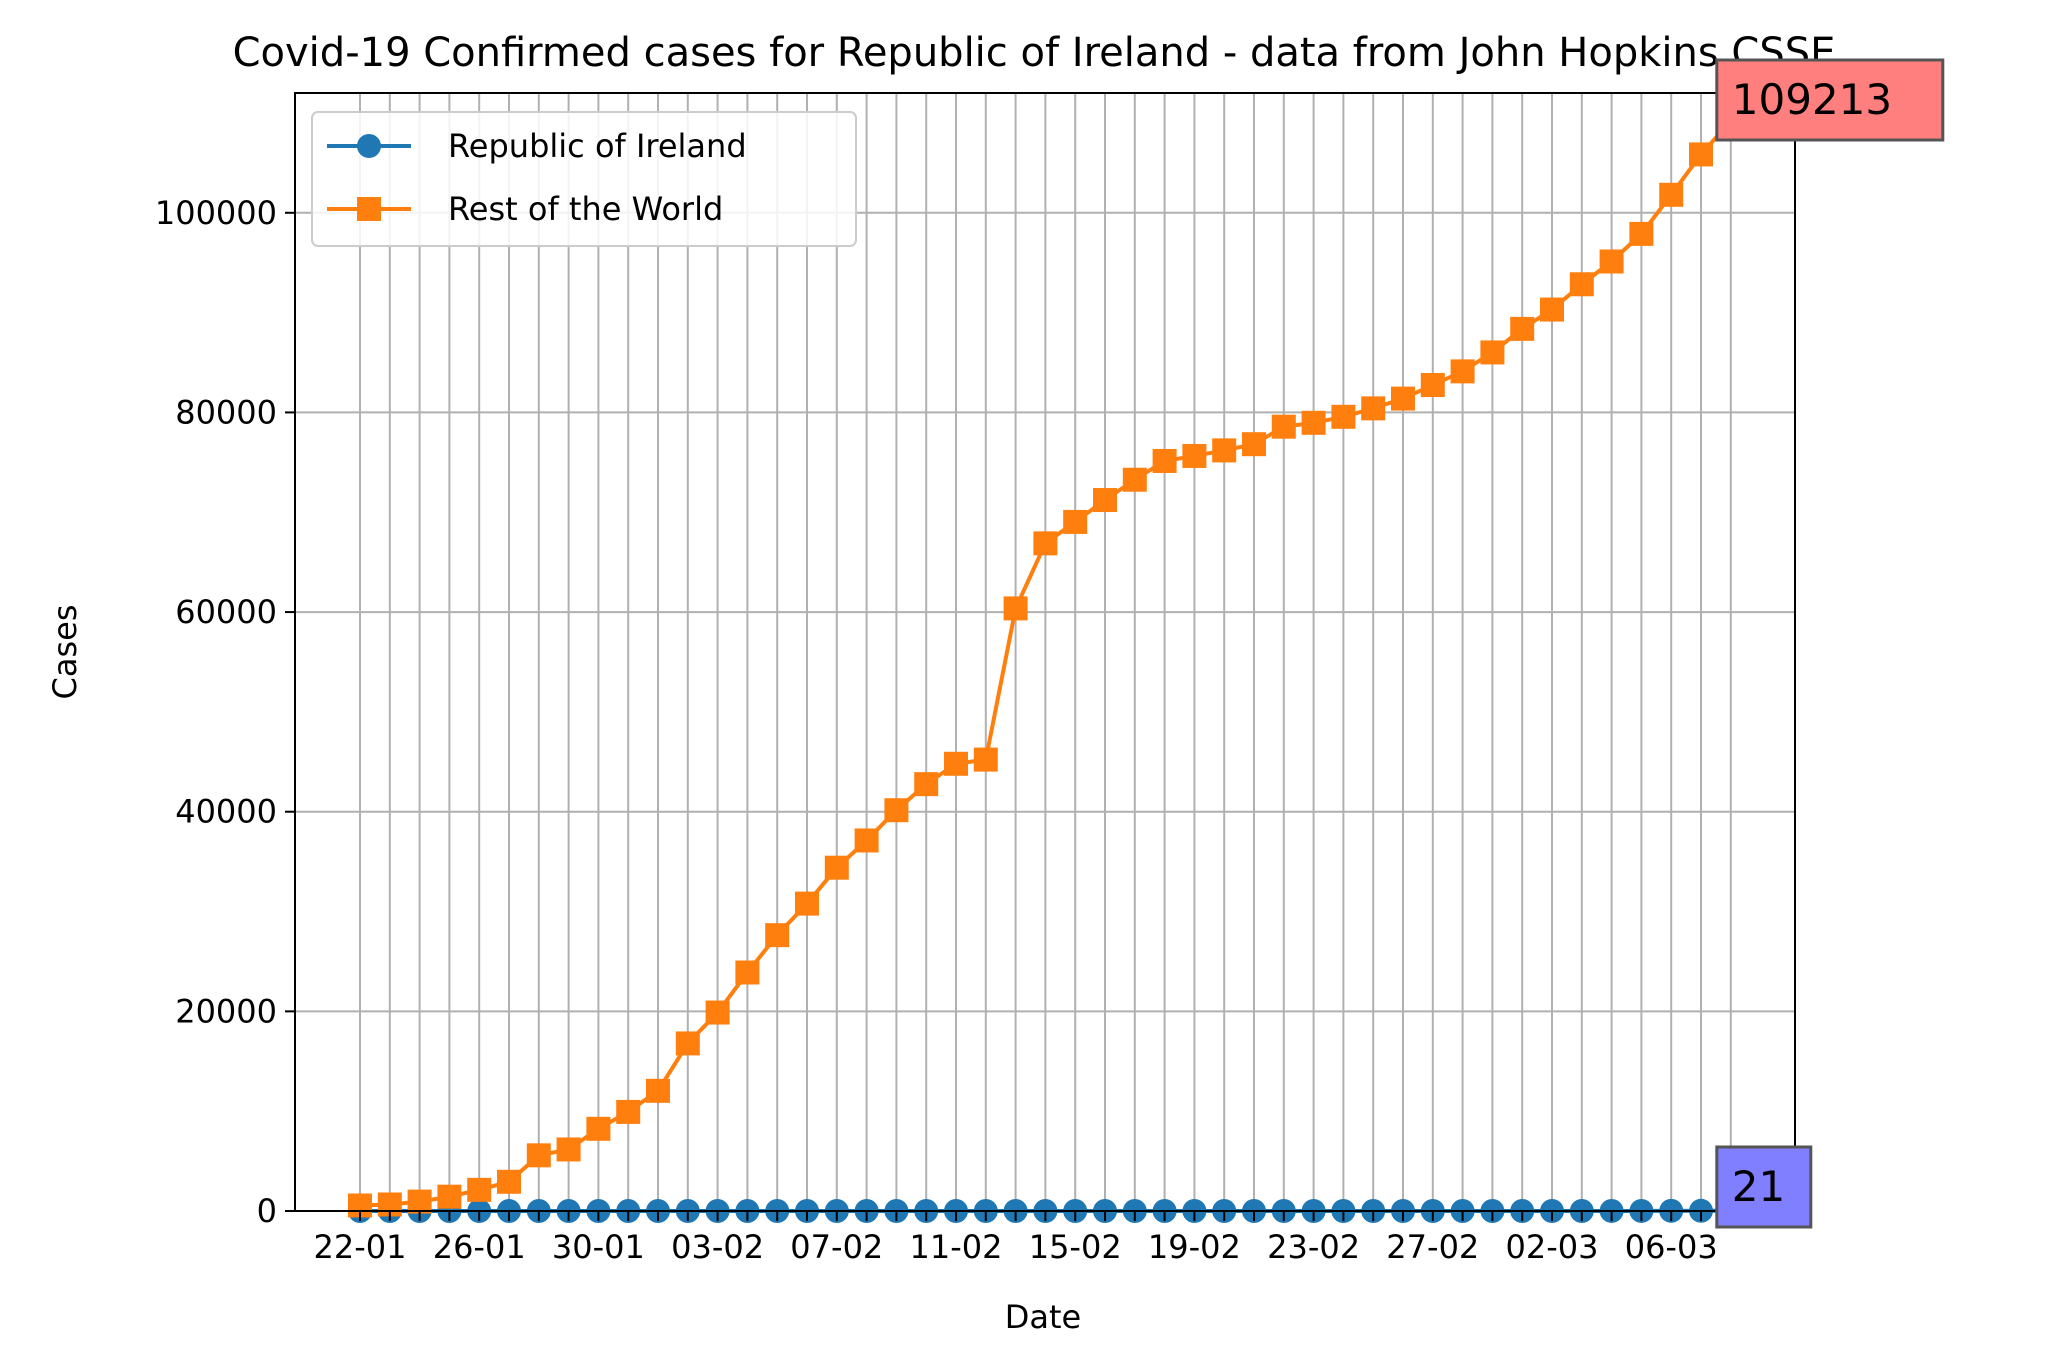 This screenshot has width=2069, height=1362. Describe the element at coordinates (1194, 1247) in the screenshot. I see `x-tick-label: 19-02` at that location.